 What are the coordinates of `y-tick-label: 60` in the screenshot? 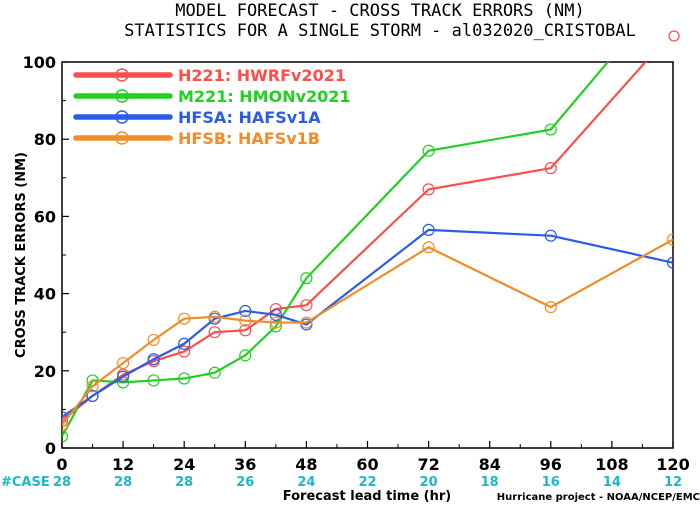 It's located at (45, 216).